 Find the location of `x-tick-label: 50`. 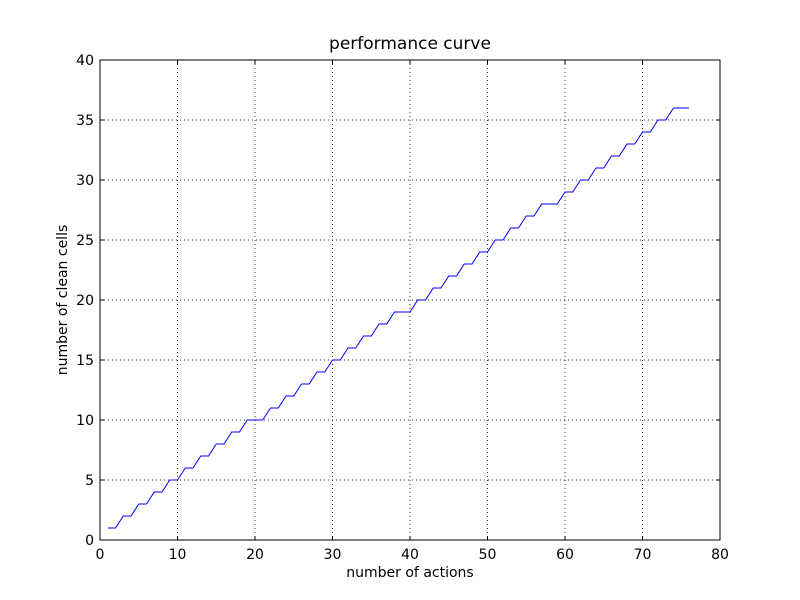

x-tick-label: 50 is located at coordinates (488, 555).